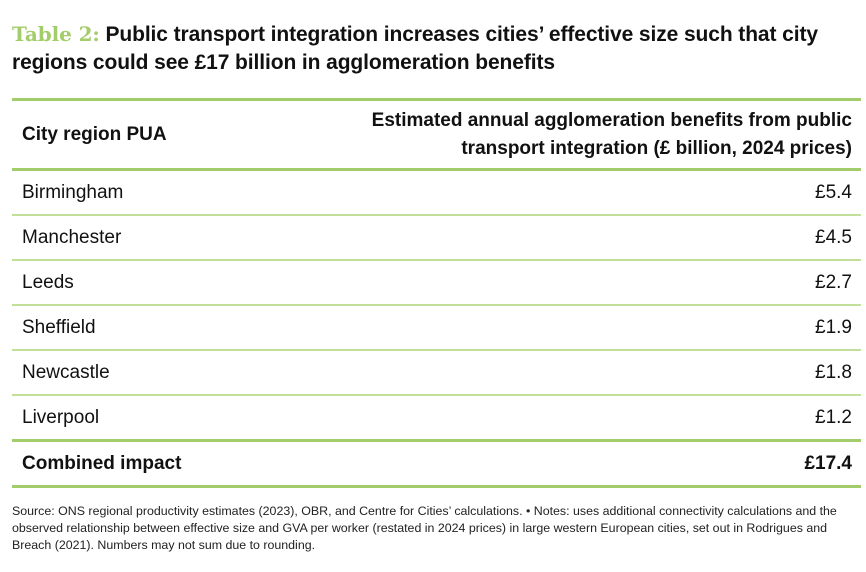 Image resolution: width=866 pixels, height=572 pixels. What do you see at coordinates (66, 372) in the screenshot?
I see `region-cell: Newcastle` at bounding box center [66, 372].